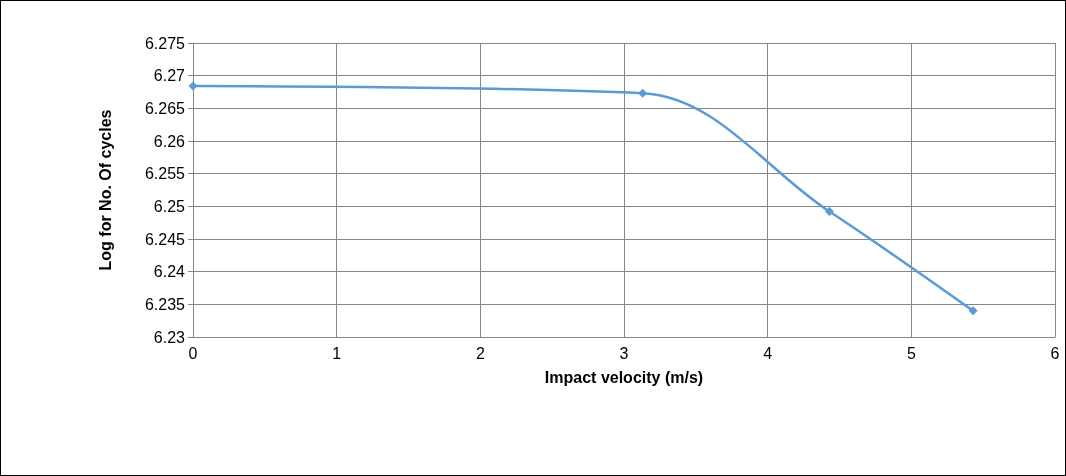 This screenshot has height=476, width=1066. What do you see at coordinates (480, 353) in the screenshot?
I see `x-tick-label: 2` at bounding box center [480, 353].